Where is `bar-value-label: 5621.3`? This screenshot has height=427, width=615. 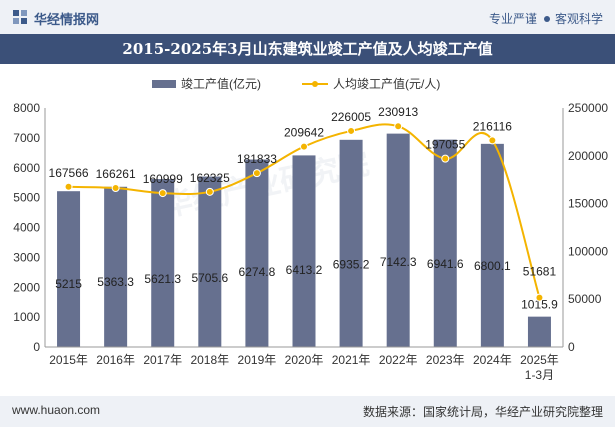 bar-value-label: 5621.3 is located at coordinates (162, 279).